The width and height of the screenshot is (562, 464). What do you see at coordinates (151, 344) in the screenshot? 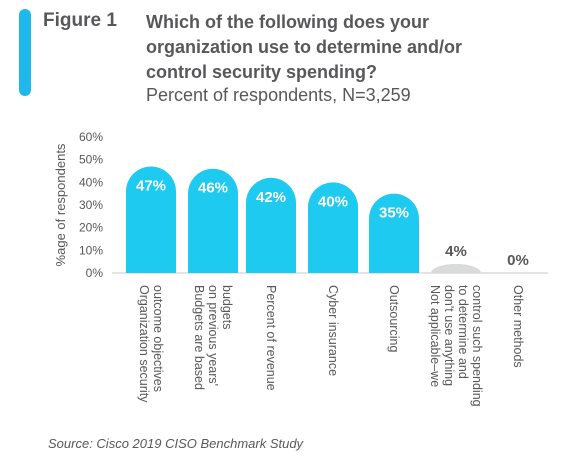
I see `x-tick-label: Organization securityoutcome objectives` at bounding box center [151, 344].